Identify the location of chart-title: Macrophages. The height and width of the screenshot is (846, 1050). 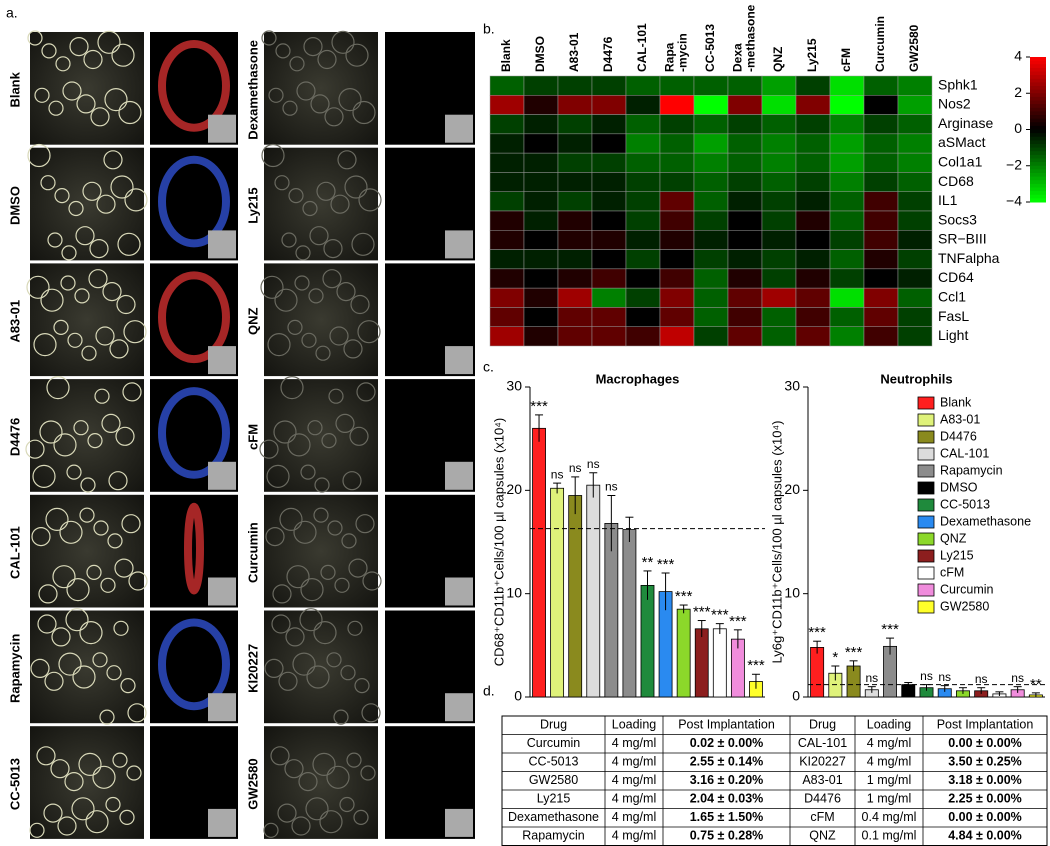
(638, 378).